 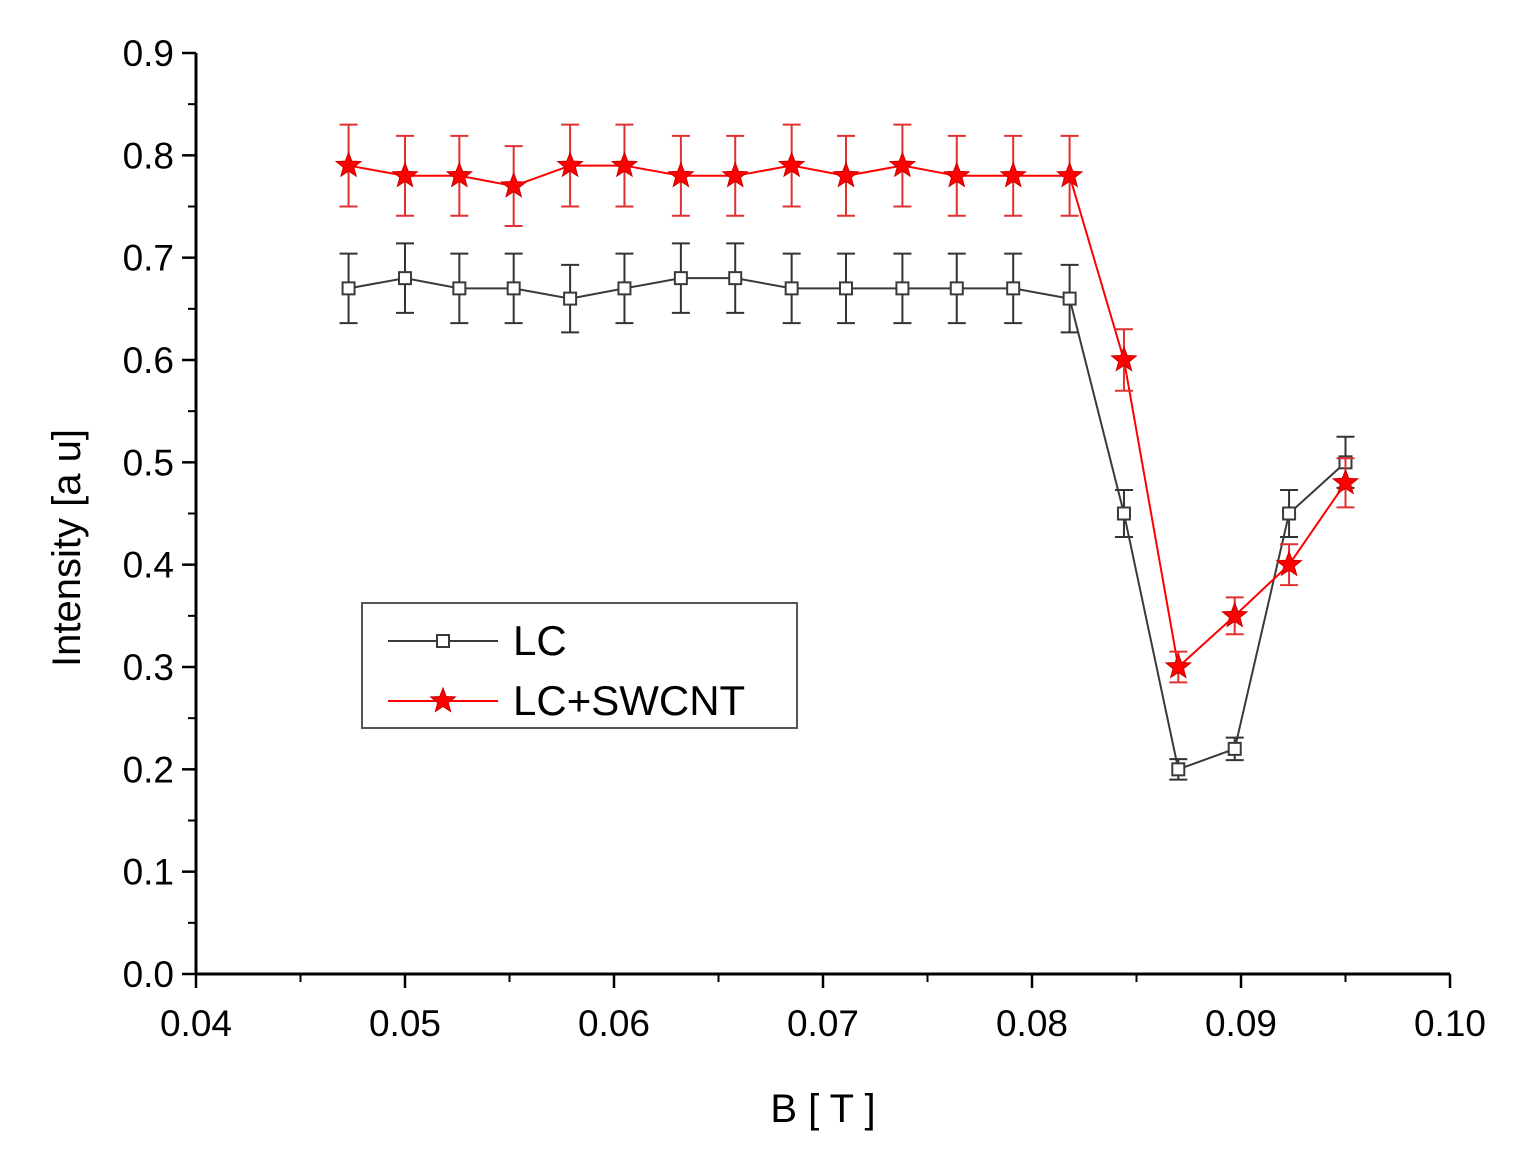 I want to click on y-tick-label: 0.0, so click(x=148, y=974).